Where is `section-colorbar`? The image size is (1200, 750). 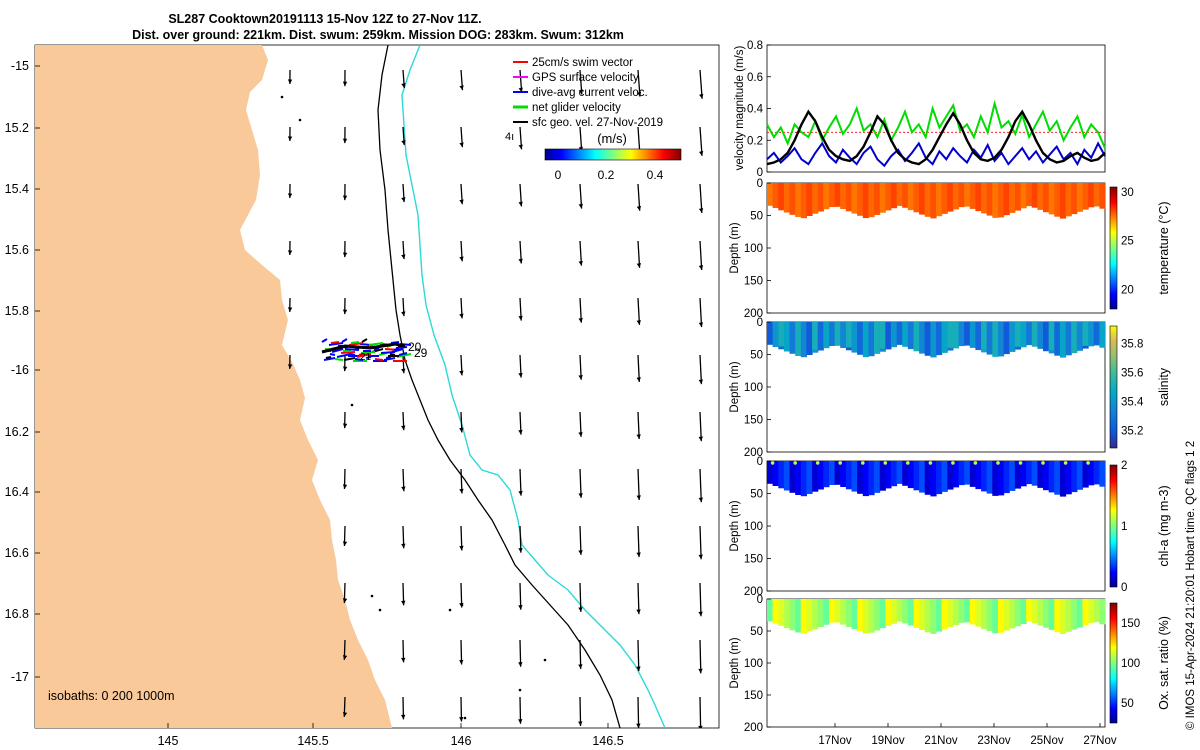 section-colorbar is located at coordinates (1113, 387).